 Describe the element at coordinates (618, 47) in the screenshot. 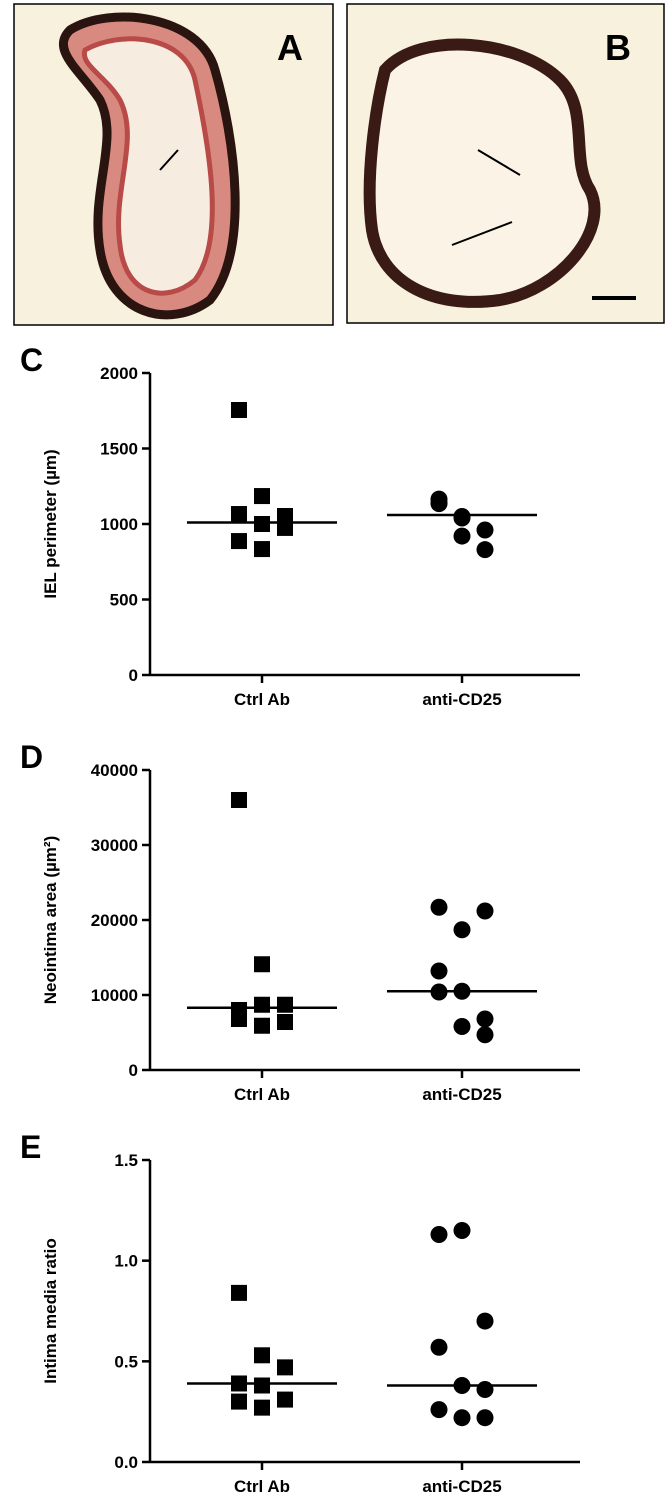

I see `panel-label: B` at that location.